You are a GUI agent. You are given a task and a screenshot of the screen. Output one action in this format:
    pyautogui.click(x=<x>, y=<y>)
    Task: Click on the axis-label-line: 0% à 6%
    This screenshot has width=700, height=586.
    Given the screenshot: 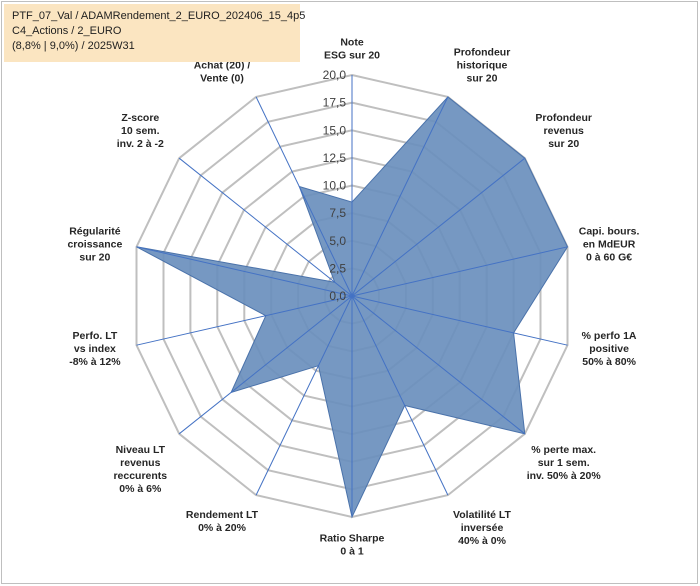 What is the action you would take?
    pyautogui.click(x=140, y=489)
    